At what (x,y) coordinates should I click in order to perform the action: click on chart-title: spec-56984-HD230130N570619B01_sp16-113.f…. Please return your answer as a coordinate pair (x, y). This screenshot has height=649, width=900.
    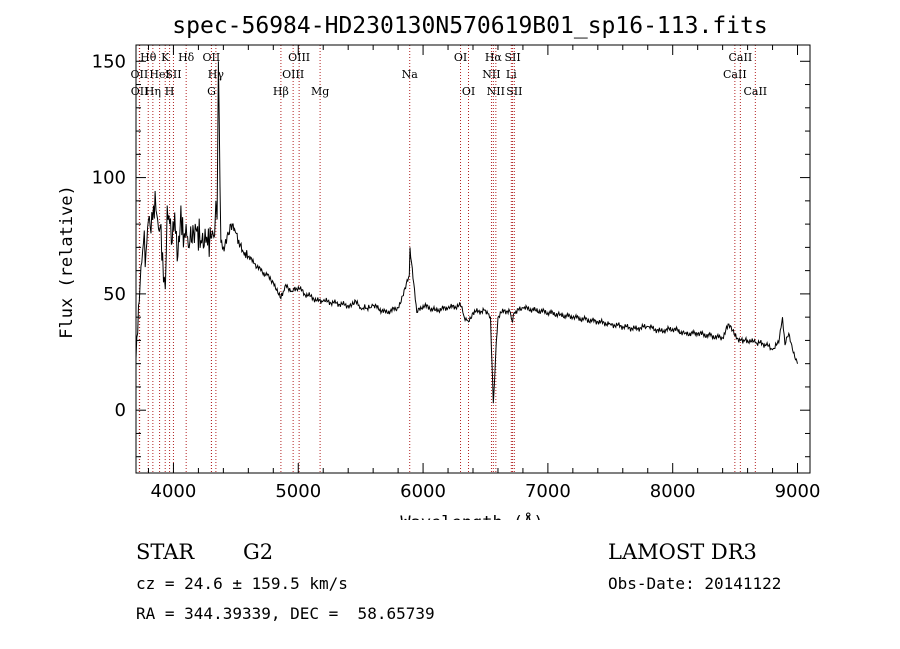
    Looking at the image, I should click on (469, 26).